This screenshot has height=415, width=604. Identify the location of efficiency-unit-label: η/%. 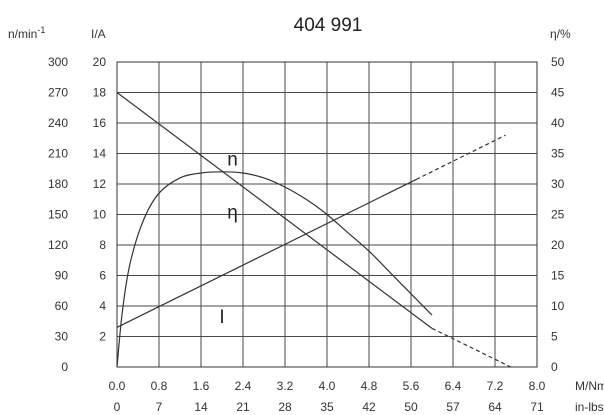
(560, 34).